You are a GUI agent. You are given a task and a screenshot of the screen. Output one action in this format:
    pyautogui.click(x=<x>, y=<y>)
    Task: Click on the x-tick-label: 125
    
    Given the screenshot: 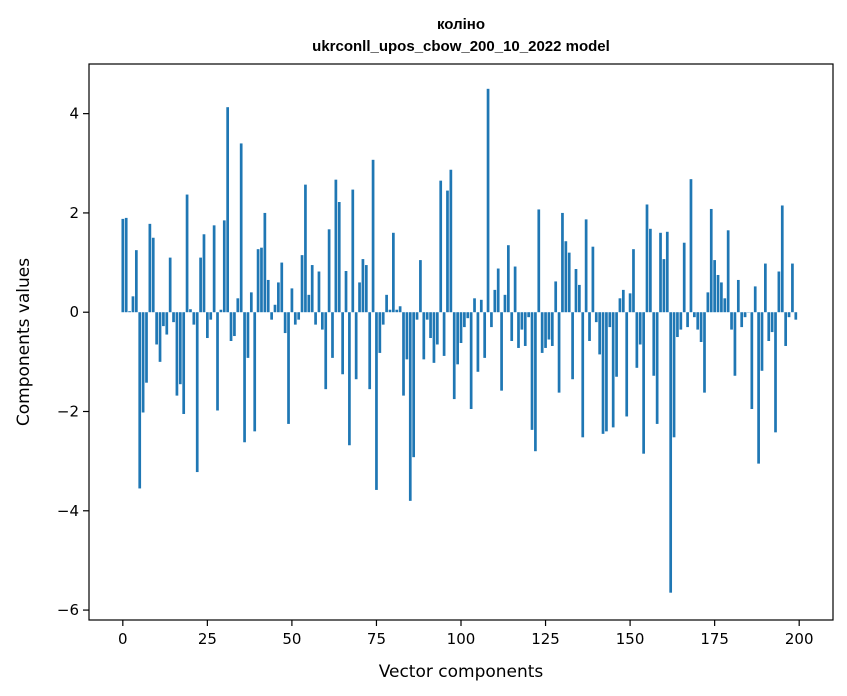 What is the action you would take?
    pyautogui.click(x=545, y=639)
    